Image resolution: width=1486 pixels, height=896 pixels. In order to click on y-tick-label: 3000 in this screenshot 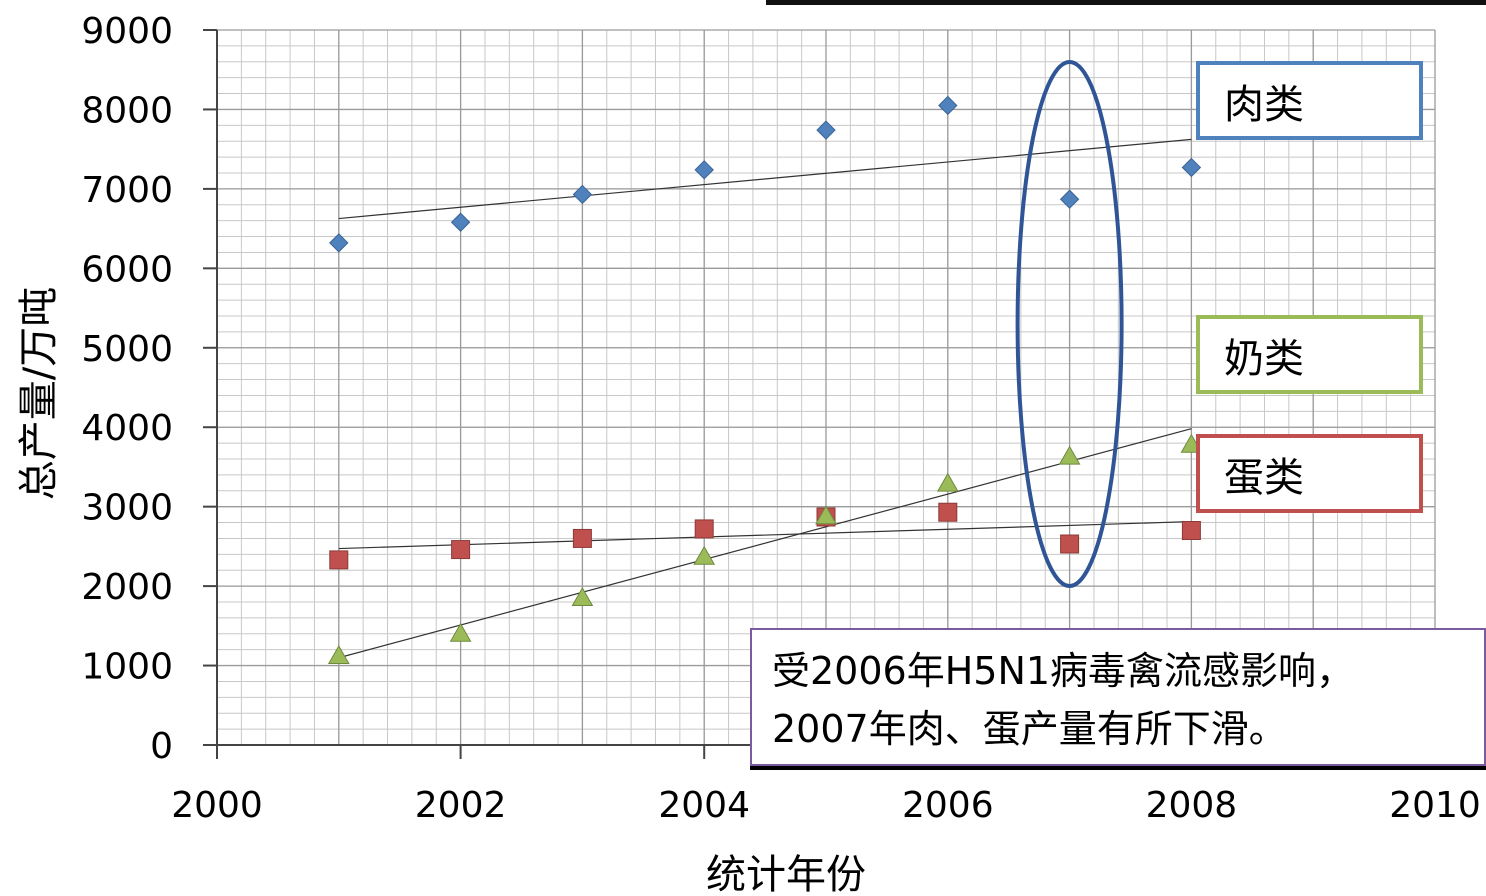, I will do `click(127, 508)`.